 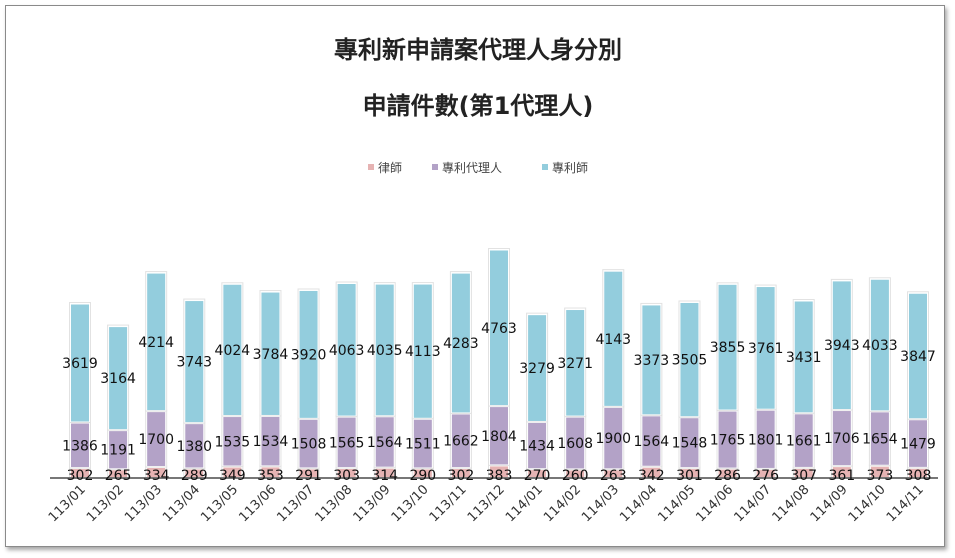 I want to click on x-tick-label: 113/08, so click(x=334, y=503).